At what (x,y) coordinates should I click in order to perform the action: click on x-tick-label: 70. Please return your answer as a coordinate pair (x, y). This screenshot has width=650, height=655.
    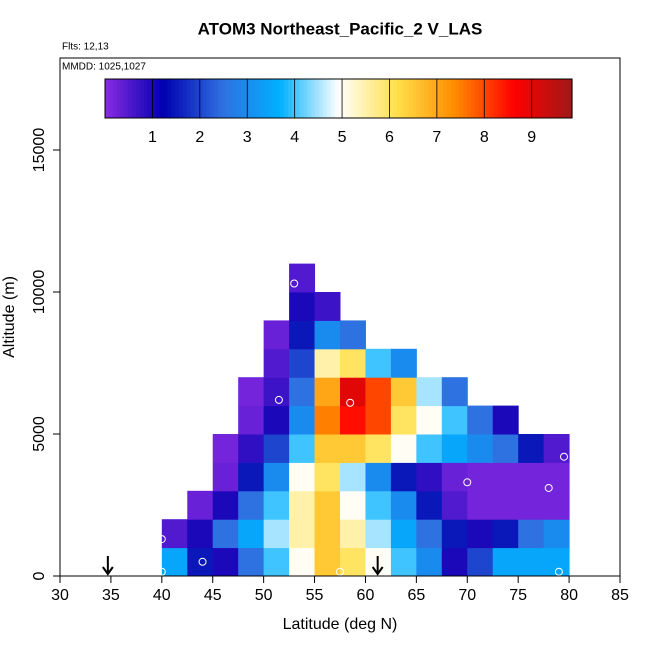
    Looking at the image, I should click on (467, 595).